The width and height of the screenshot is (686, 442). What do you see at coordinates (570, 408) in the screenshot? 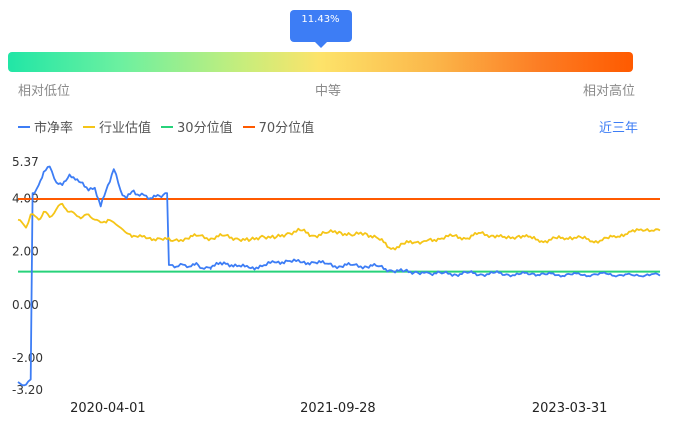
I see `x-tick-label: 2023-03-31` at bounding box center [570, 408].